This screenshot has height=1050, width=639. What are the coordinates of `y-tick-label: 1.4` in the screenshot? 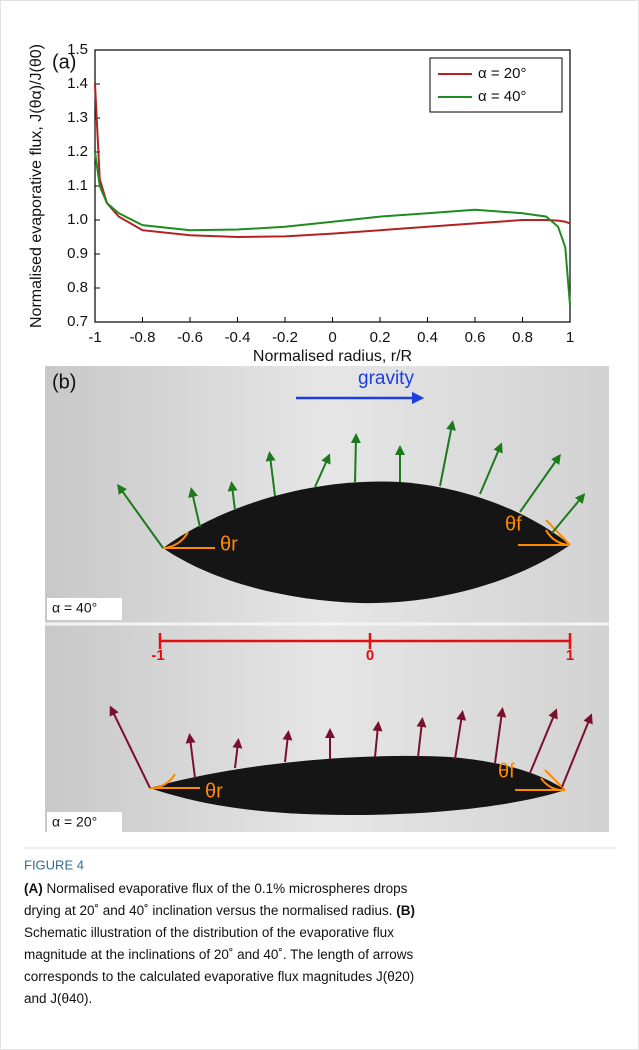 It's located at (77, 83).